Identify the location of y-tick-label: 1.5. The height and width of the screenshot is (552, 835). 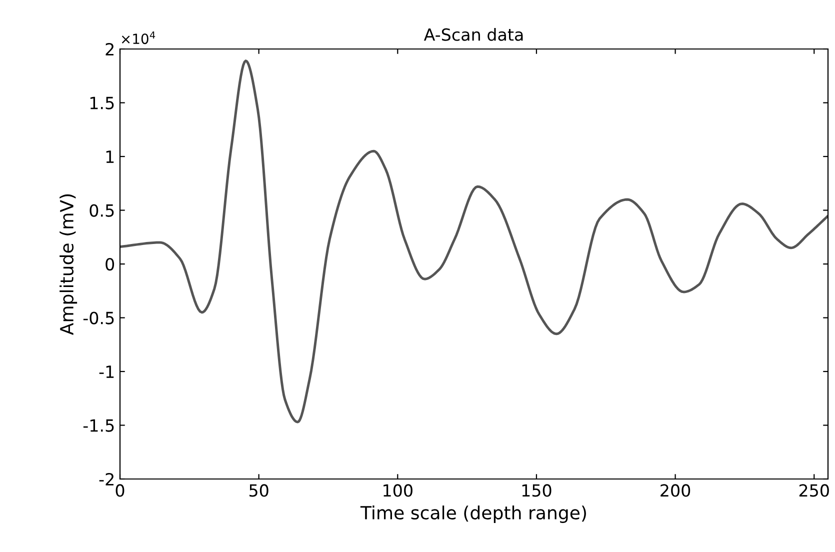
(102, 103).